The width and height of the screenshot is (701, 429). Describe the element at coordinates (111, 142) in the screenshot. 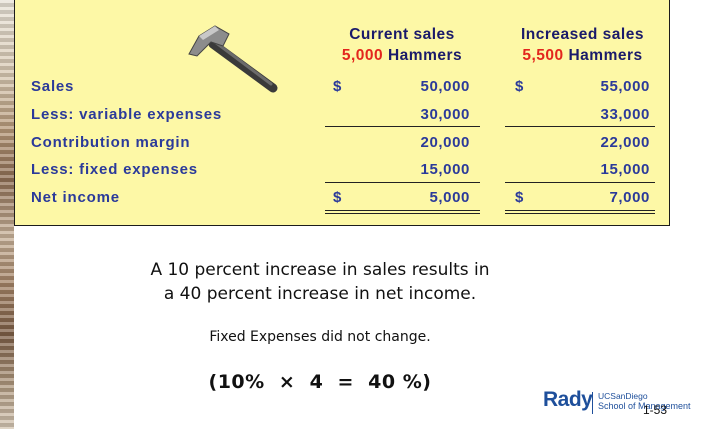

I see `row-label-contribution-margin: Contribution margin` at that location.